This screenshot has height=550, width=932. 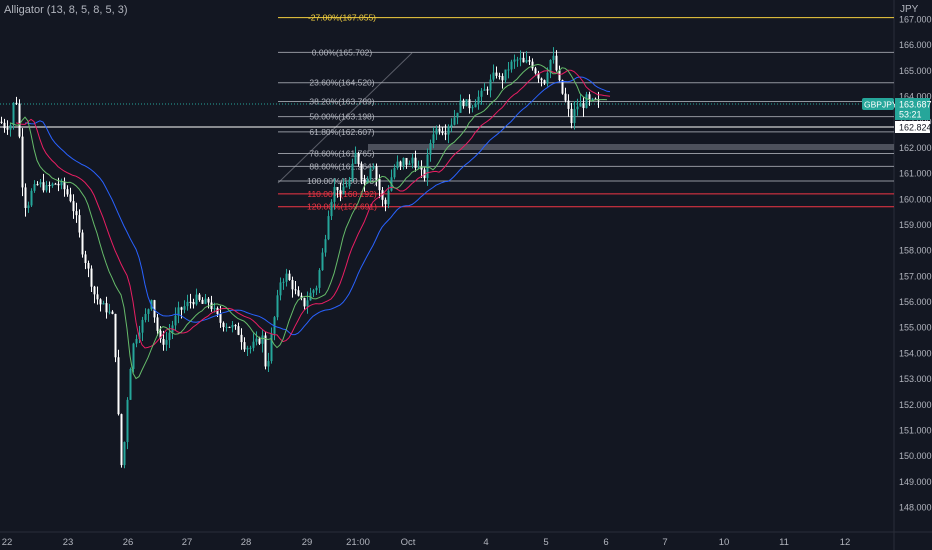 I want to click on fib-level-label: 78.60%(161.765), so click(x=341, y=153).